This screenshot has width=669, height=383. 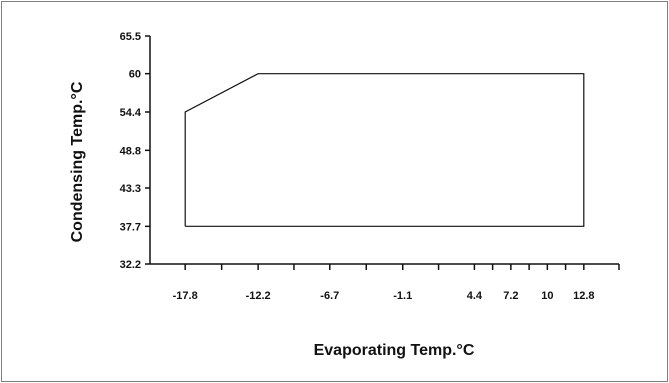 What do you see at coordinates (402, 296) in the screenshot?
I see `x-tick-label: -1.1` at bounding box center [402, 296].